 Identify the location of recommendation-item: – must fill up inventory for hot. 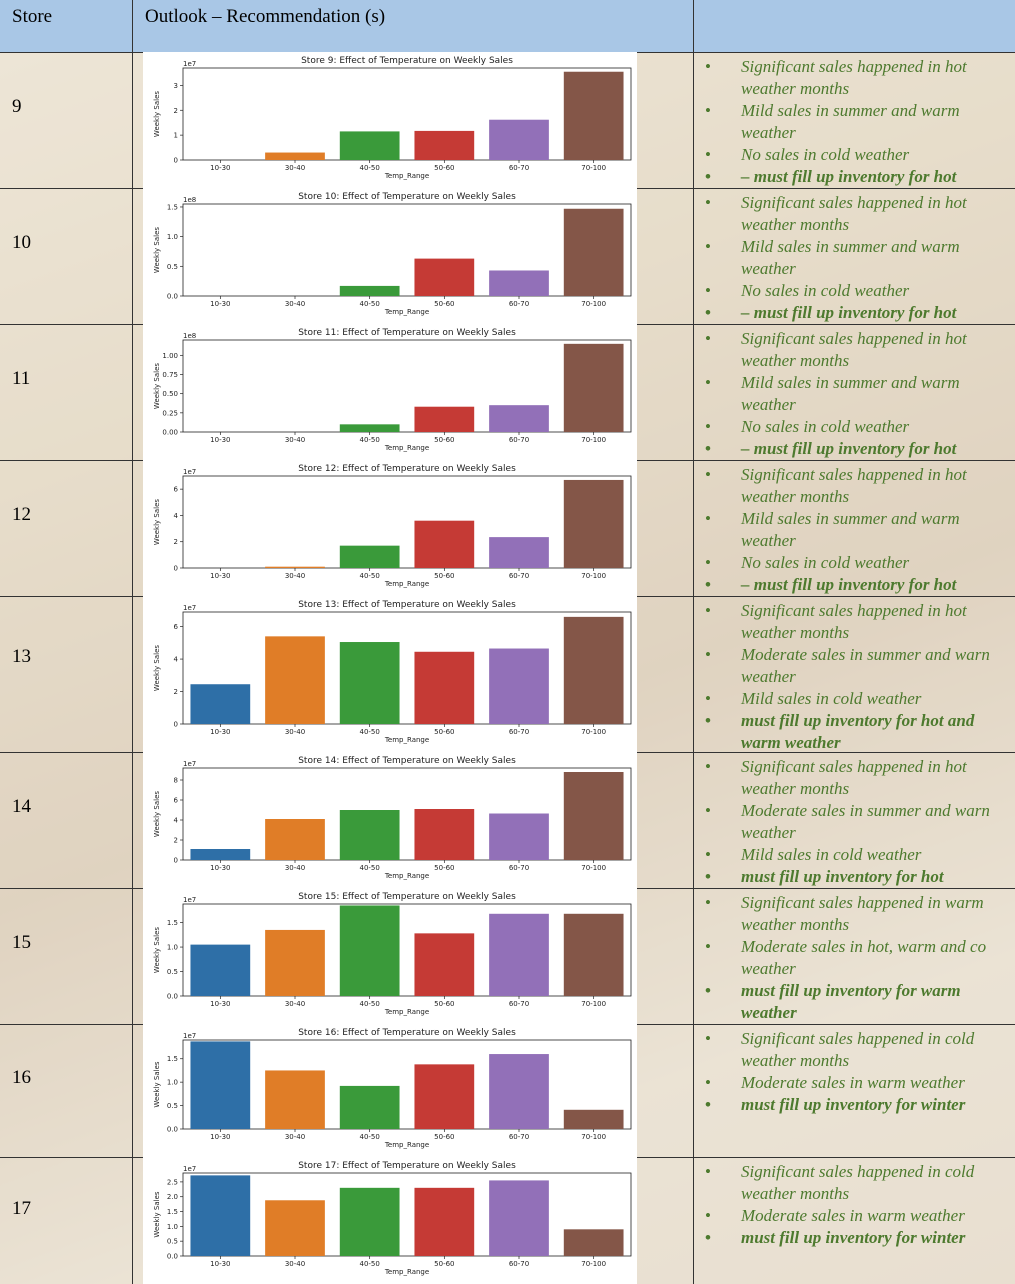
(860, 177).